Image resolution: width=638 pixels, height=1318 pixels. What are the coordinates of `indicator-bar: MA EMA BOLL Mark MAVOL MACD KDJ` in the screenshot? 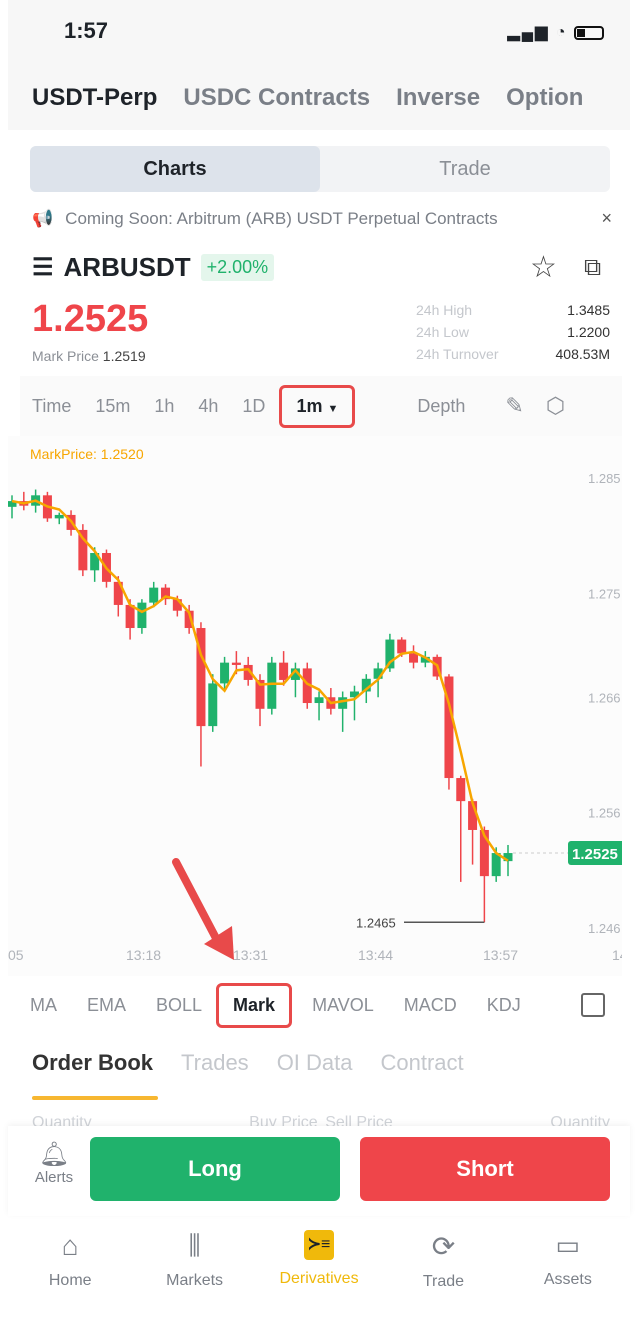 It's located at (321, 1005).